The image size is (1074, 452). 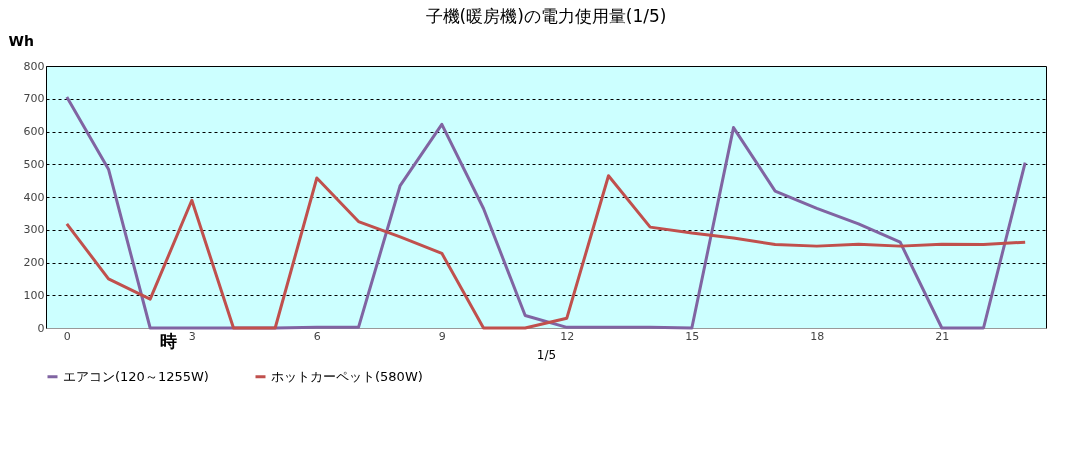 I want to click on x-tick-label: 15, so click(x=692, y=336).